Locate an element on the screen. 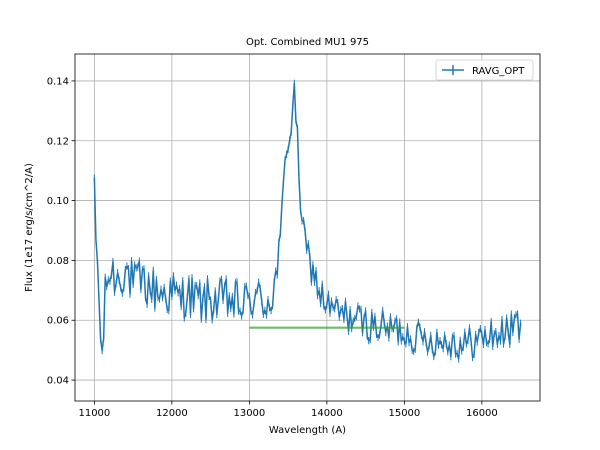  legend-box is located at coordinates (484, 70).